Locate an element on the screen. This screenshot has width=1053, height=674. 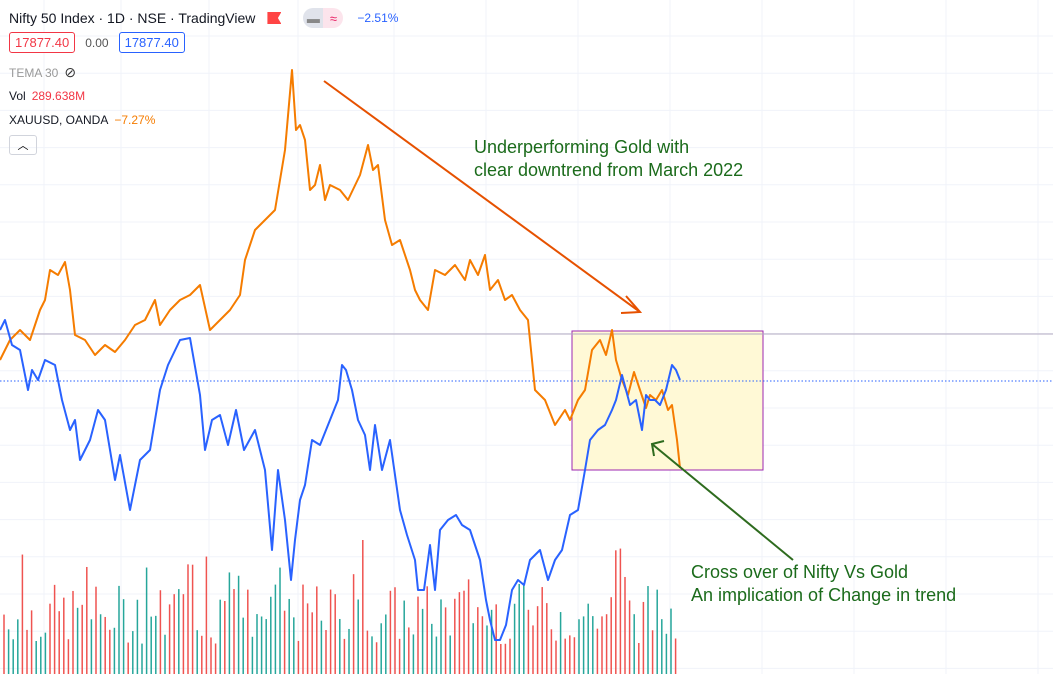
compare-toggle: ▬ ≈ is located at coordinates (323, 18).